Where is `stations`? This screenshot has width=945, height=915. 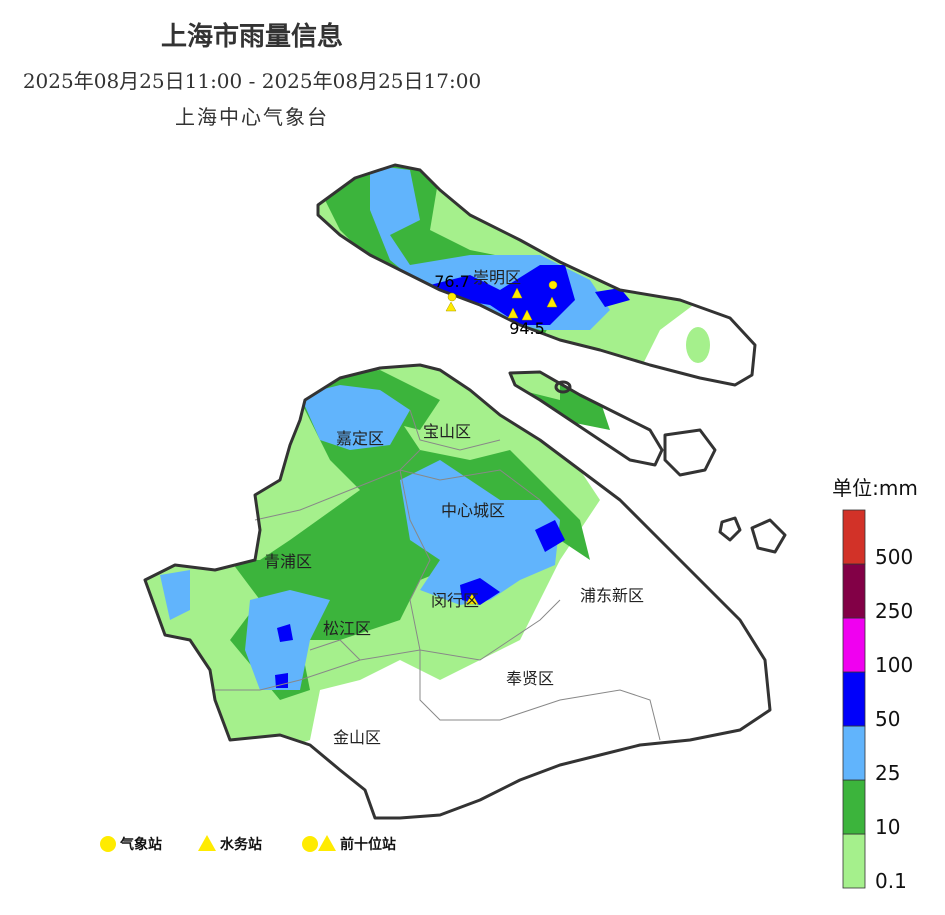 stations is located at coordinates (501, 442).